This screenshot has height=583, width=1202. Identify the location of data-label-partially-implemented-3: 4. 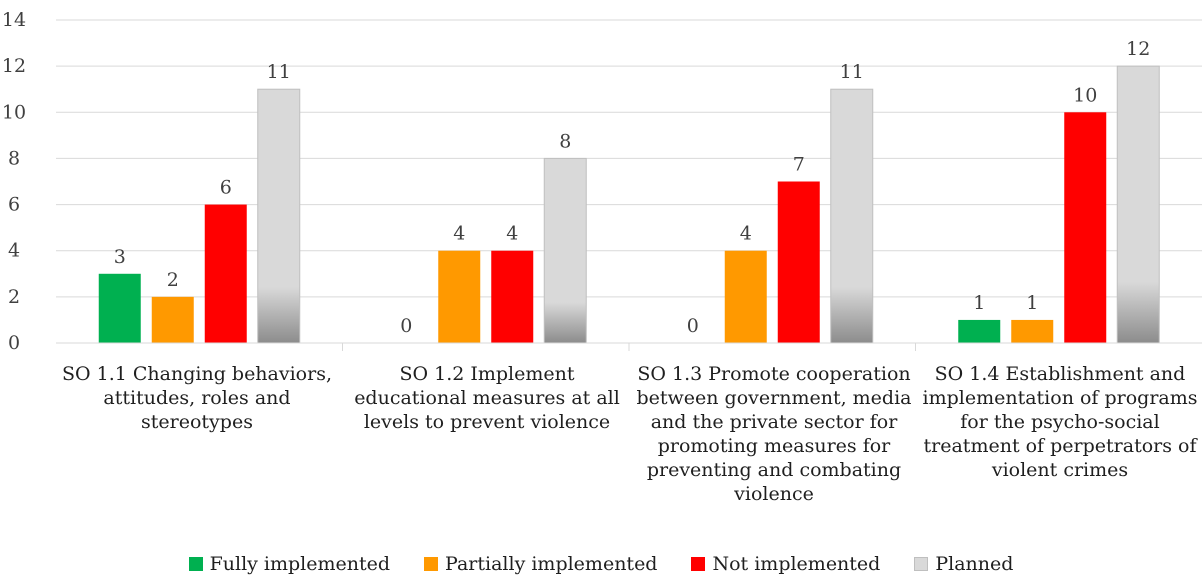
(746, 234).